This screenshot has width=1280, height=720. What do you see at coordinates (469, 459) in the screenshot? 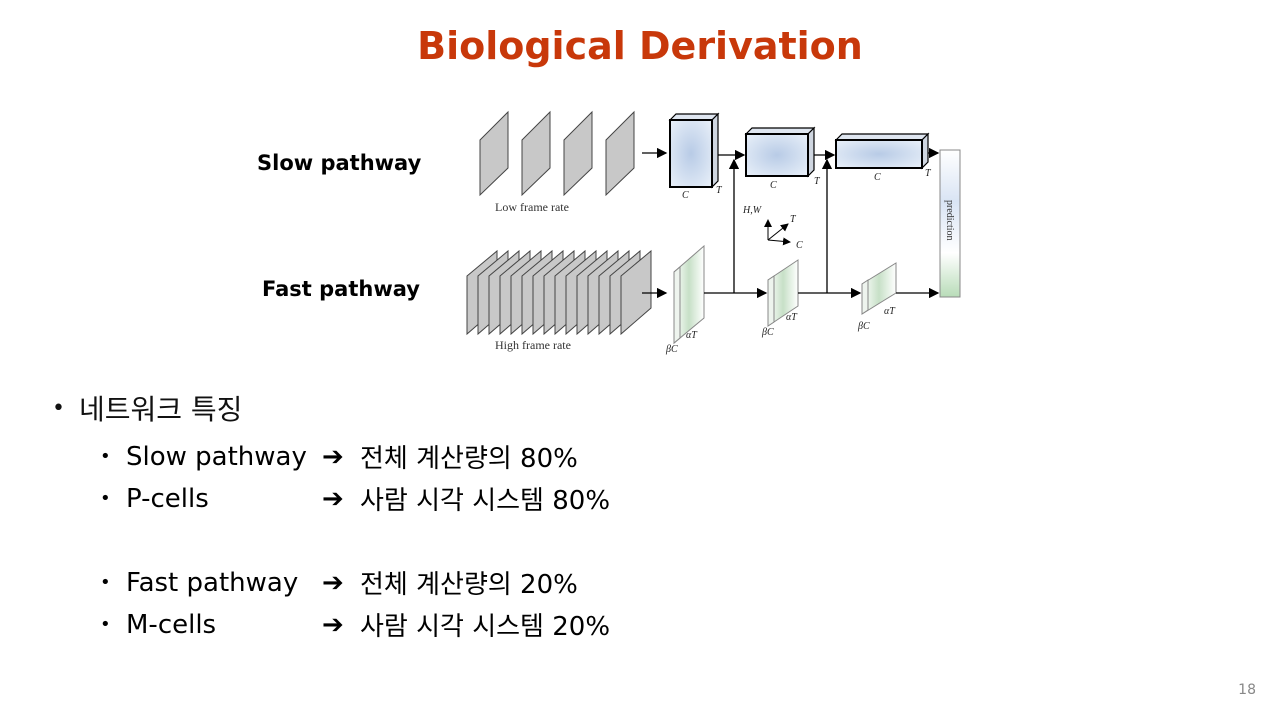
I see `bullet-item-text: 전체 계산량의 80%` at bounding box center [469, 459].